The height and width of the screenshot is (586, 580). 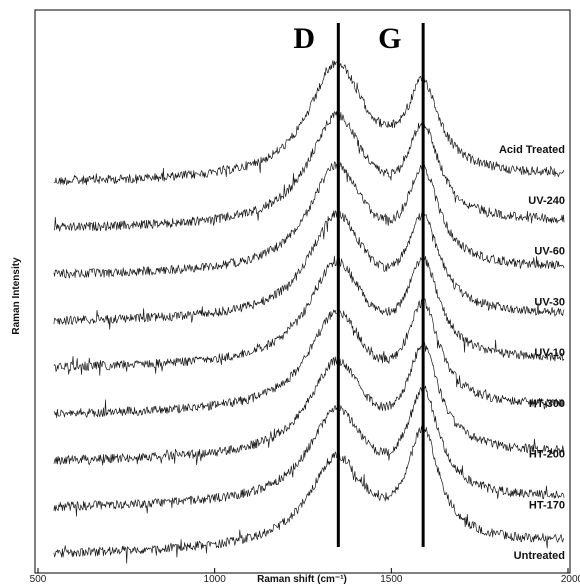 What do you see at coordinates (546, 201) in the screenshot?
I see `series-label: UV-240` at bounding box center [546, 201].